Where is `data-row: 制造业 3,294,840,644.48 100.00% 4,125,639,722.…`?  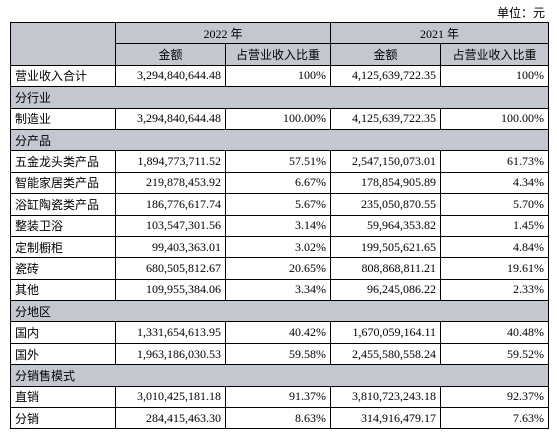 data-row: 制造业 3,294,840,644.48 100.00% 4,125,639,722.… is located at coordinates (280, 118).